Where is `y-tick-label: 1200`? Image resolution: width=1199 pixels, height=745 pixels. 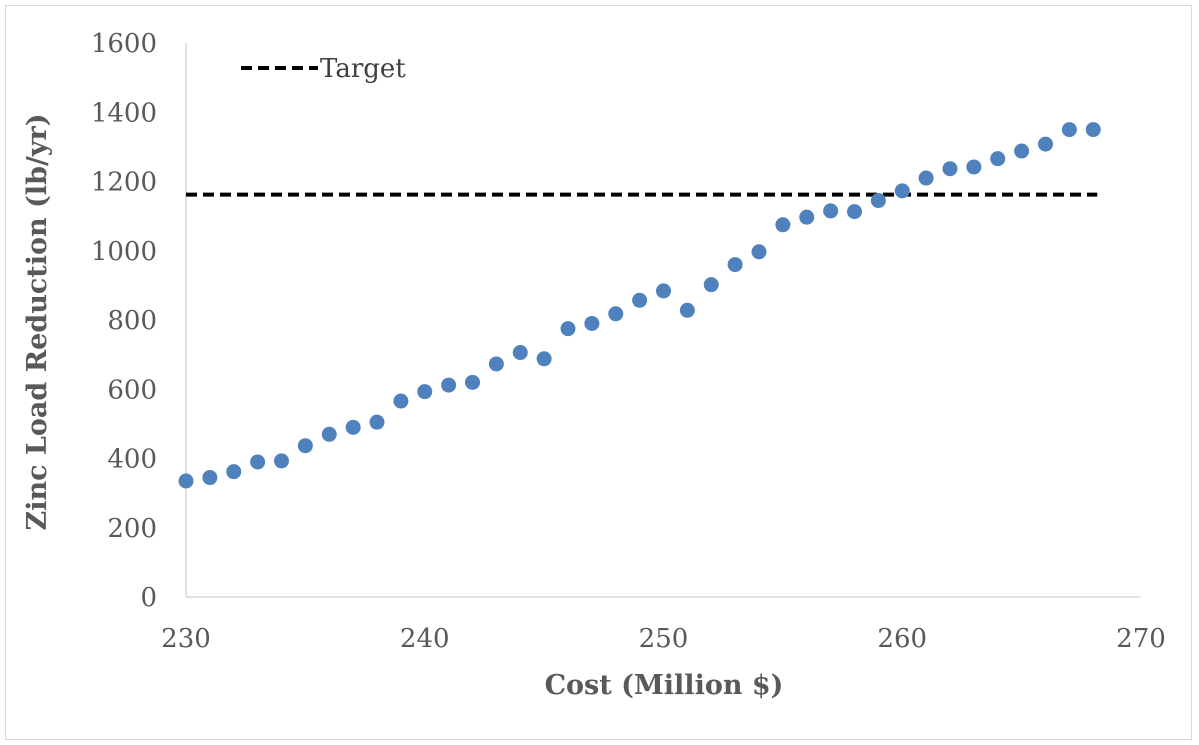
y-tick-label: 1200 is located at coordinates (124, 183).